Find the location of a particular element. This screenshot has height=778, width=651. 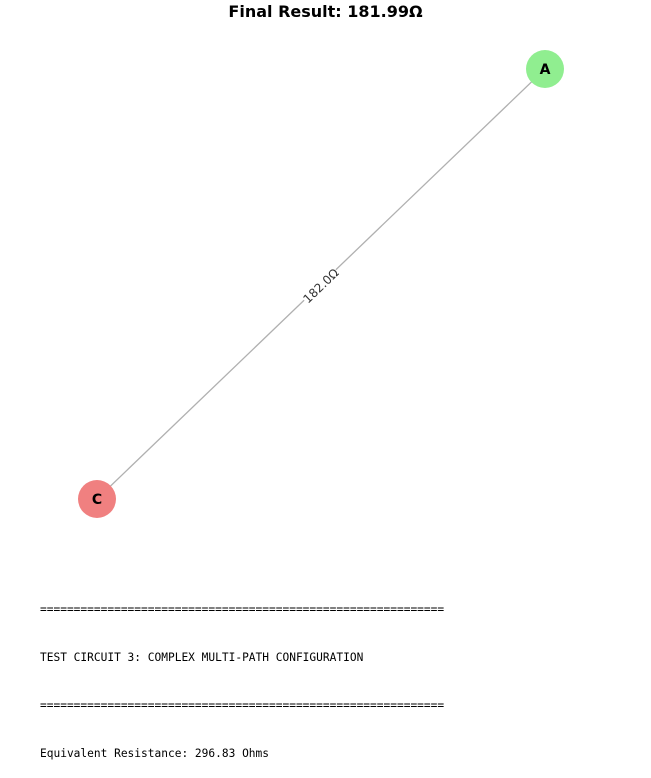

figure-title: Final Result: 181.99Ω is located at coordinates (325, 11).